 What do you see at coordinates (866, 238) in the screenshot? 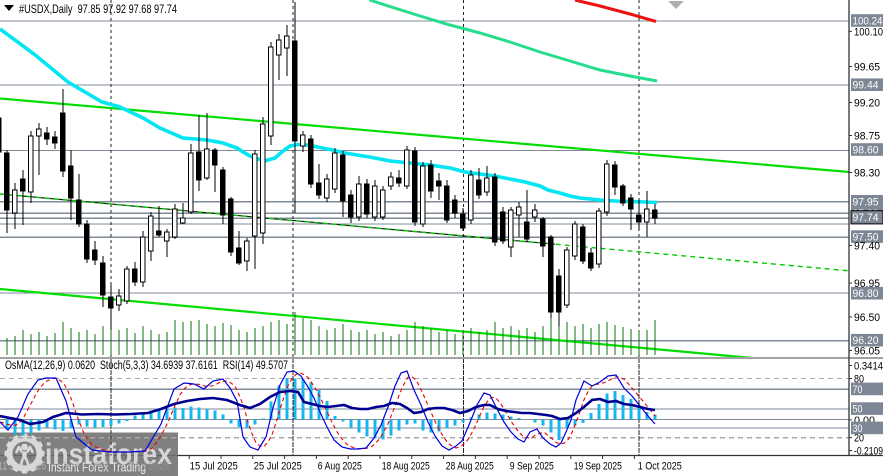
I see `svg-text: 97.50` at bounding box center [866, 238].